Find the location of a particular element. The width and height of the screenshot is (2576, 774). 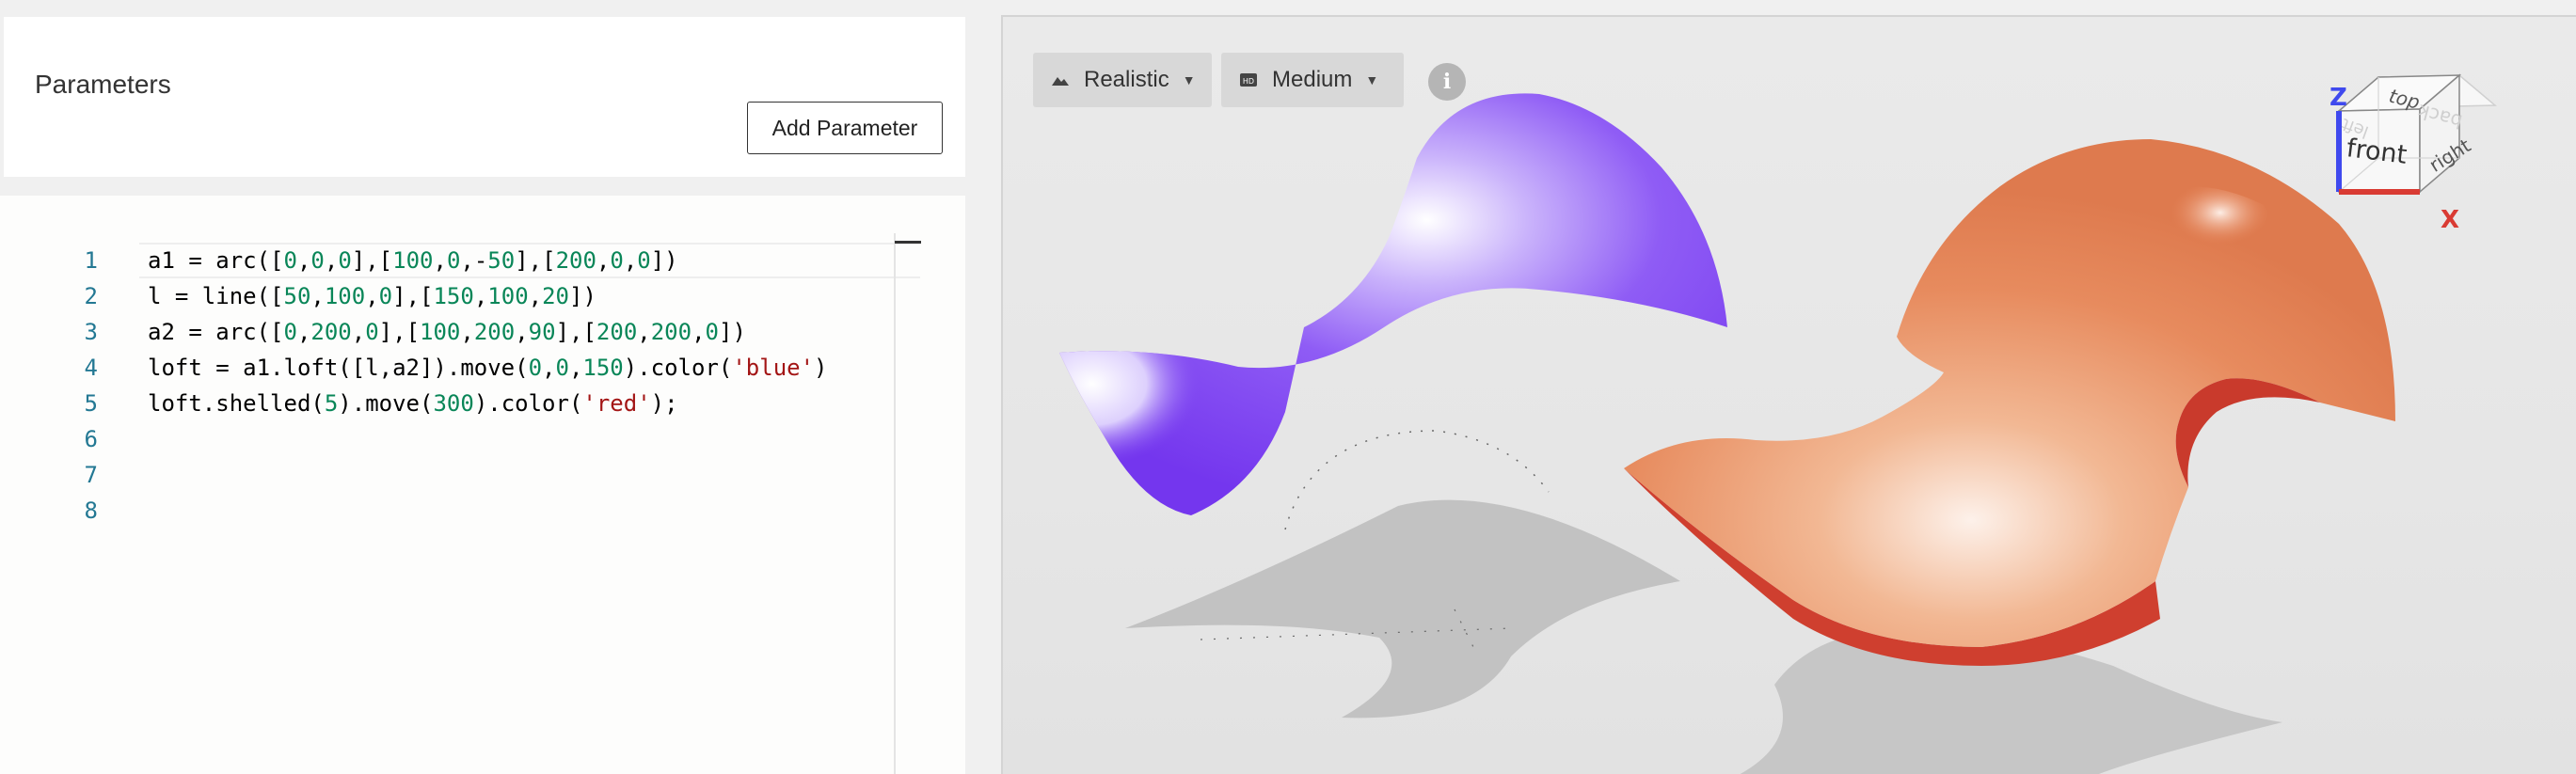

add-parameter-button: Add Parameter is located at coordinates (845, 128).